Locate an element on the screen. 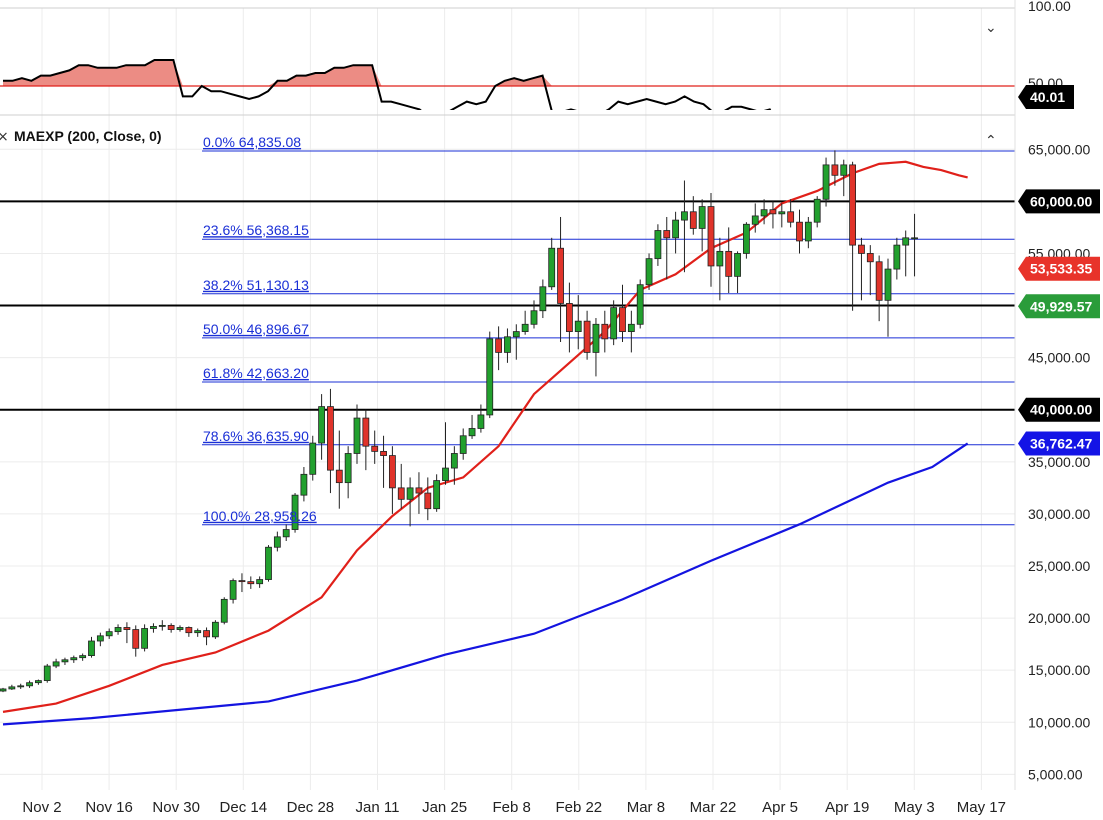 The width and height of the screenshot is (1103, 820). x-tick-label: May 17 is located at coordinates (981, 807).